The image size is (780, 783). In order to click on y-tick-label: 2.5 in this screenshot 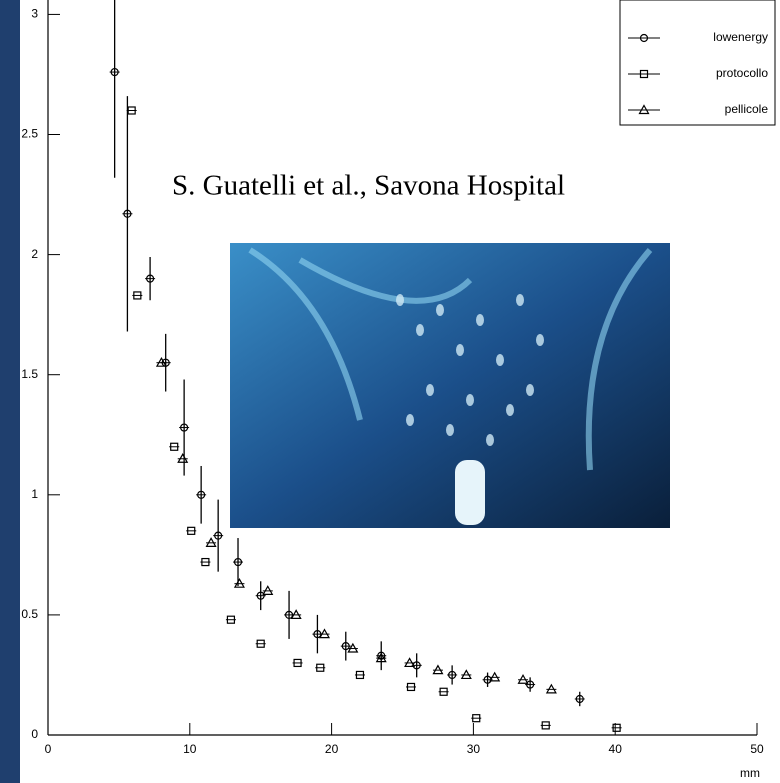, I will do `click(29, 134)`.